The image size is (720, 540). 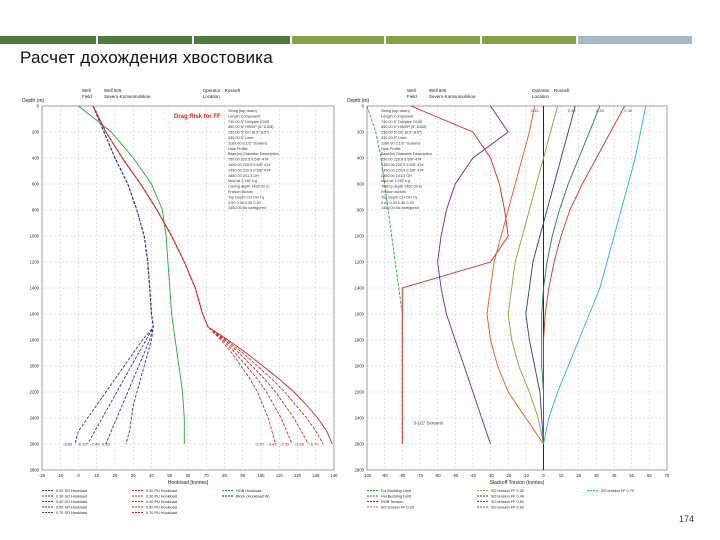 I want to click on info-text-line: Length Component, so click(x=244, y=116).